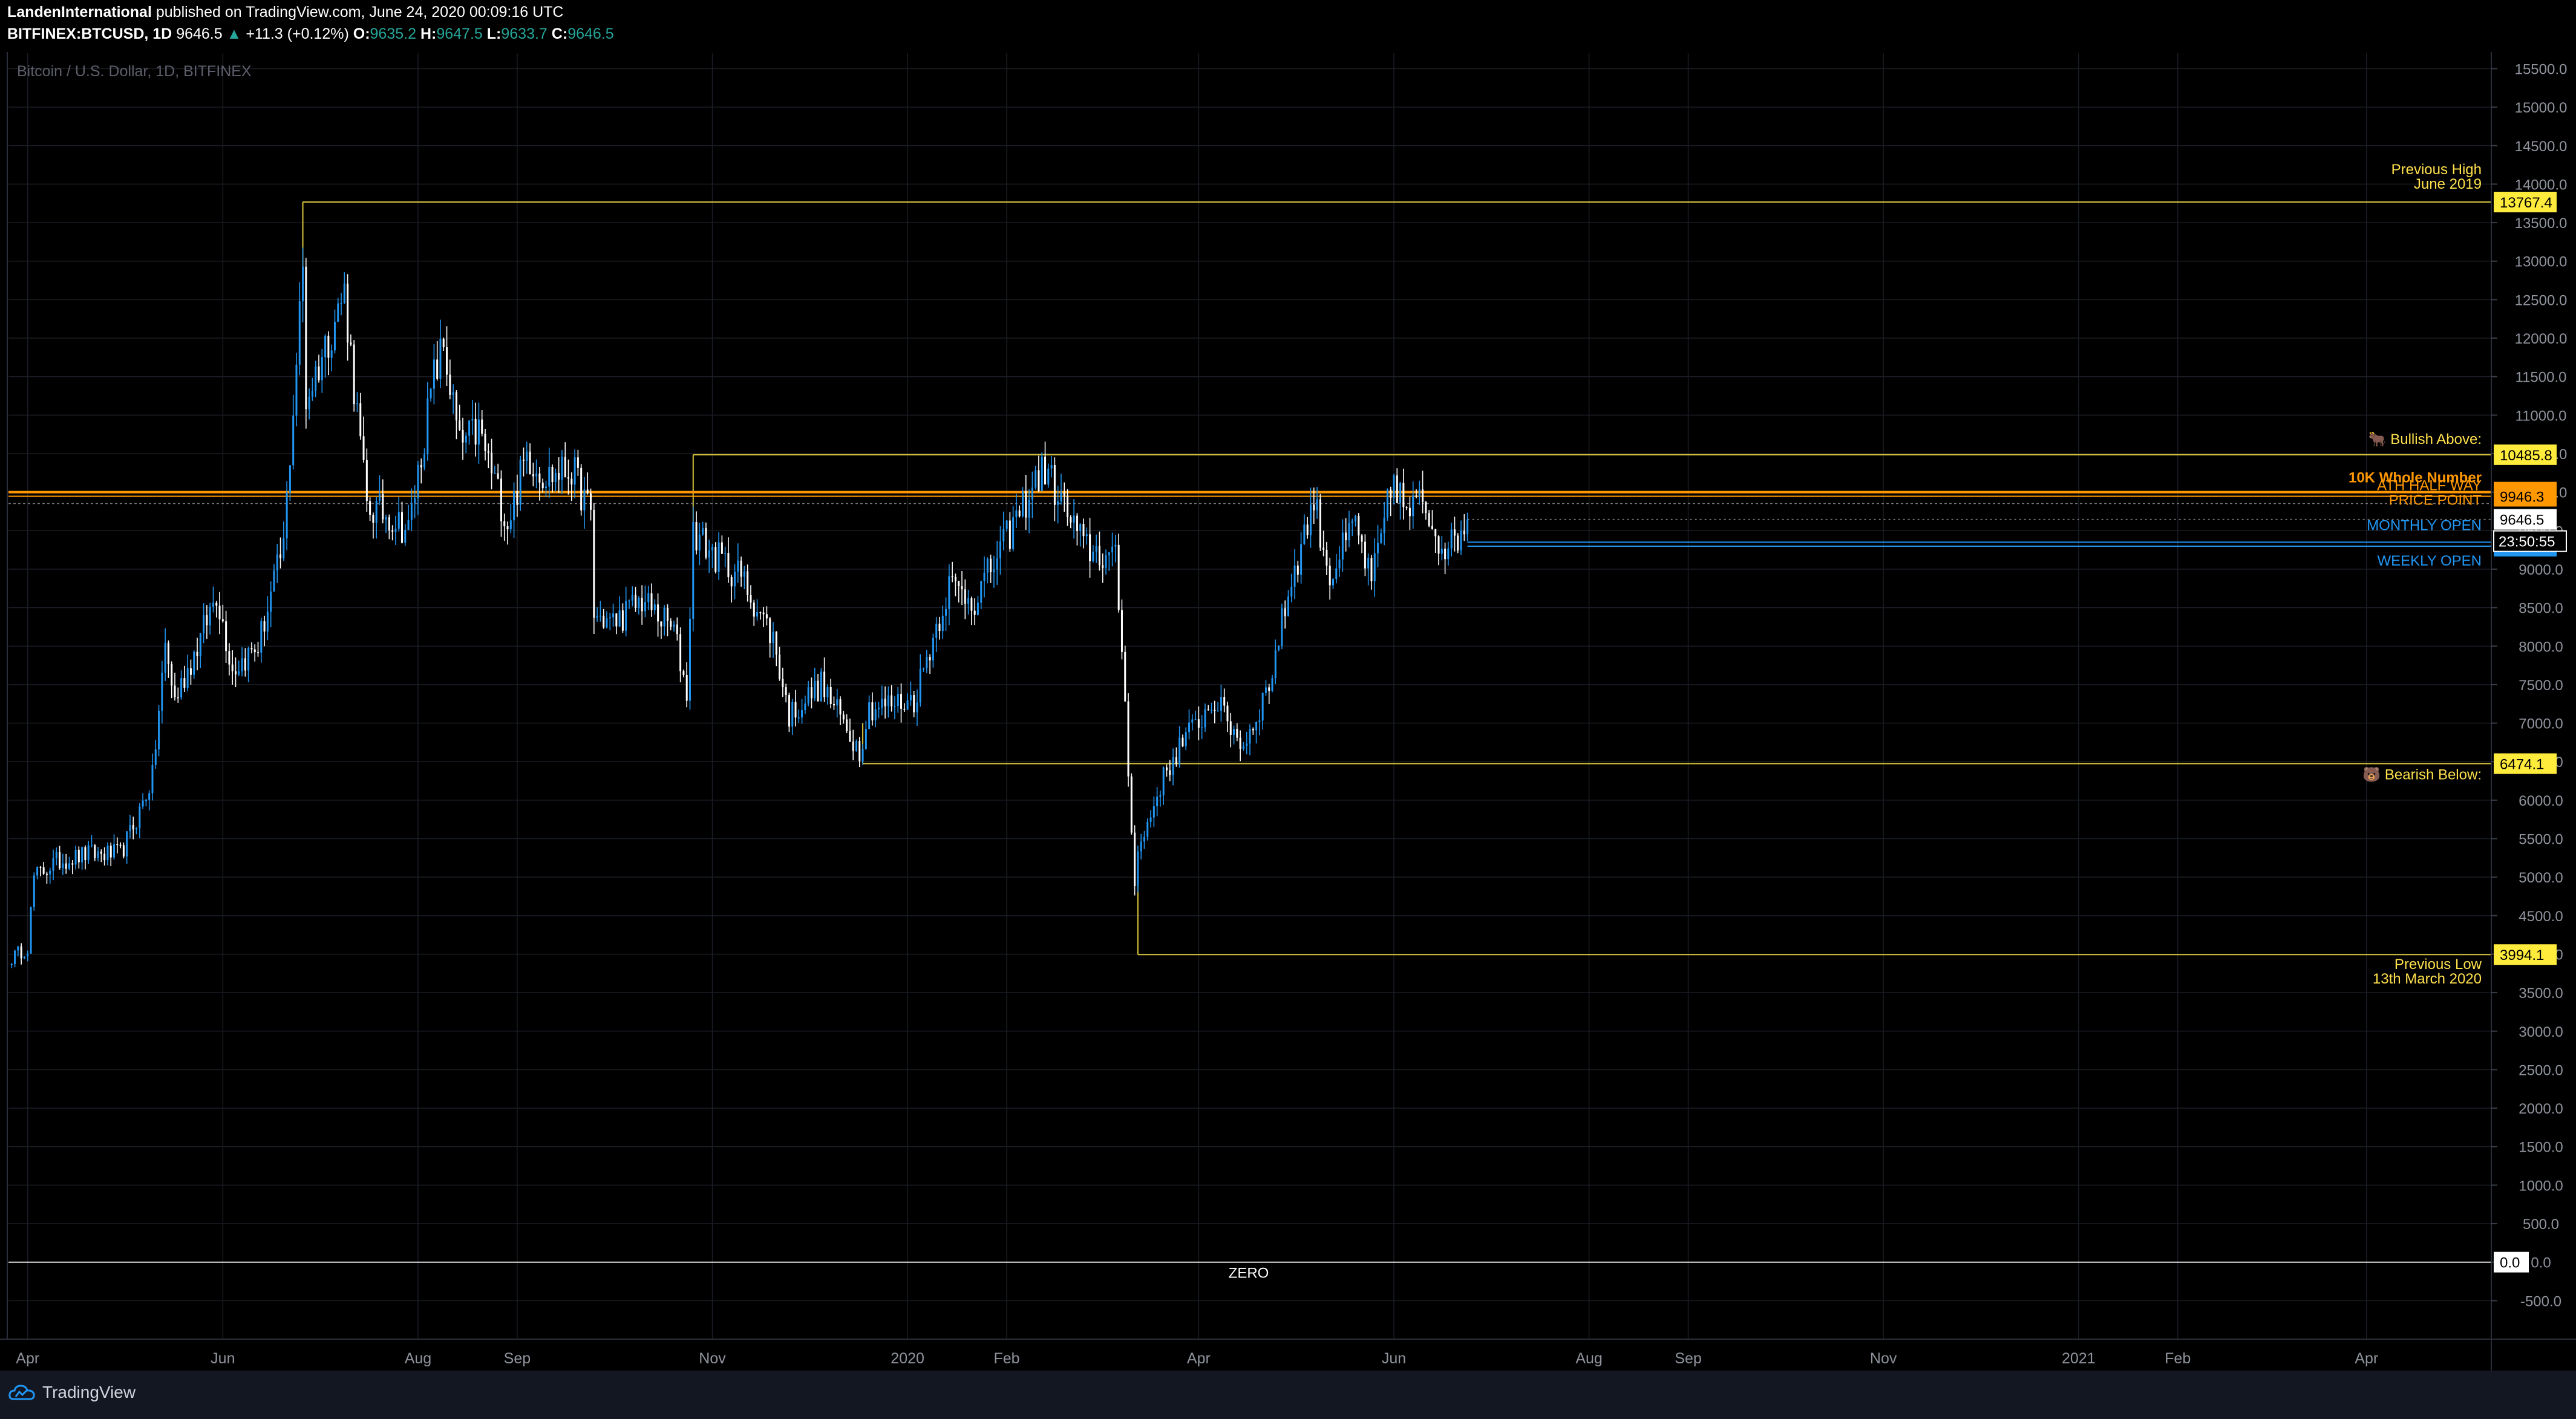  What do you see at coordinates (72, 1392) in the screenshot?
I see `tradingview-logo: TradingView` at bounding box center [72, 1392].